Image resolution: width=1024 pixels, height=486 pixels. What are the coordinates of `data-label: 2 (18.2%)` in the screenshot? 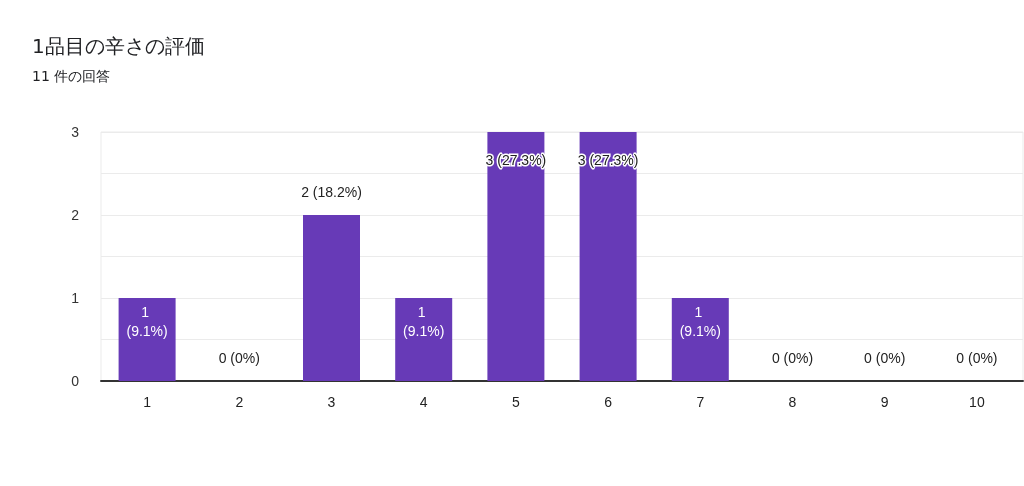 It's located at (331, 191).